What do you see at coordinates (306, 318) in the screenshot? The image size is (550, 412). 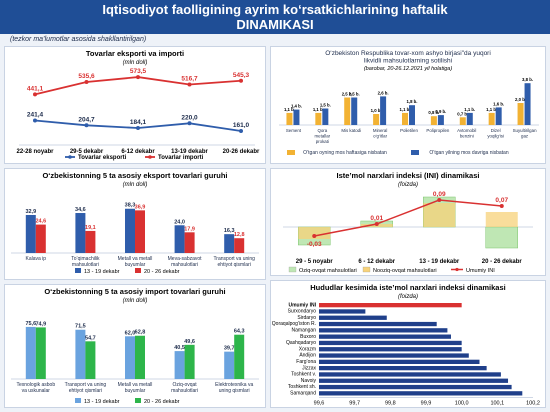 I see `y-tick-label: Sirdaryo` at bounding box center [306, 318].